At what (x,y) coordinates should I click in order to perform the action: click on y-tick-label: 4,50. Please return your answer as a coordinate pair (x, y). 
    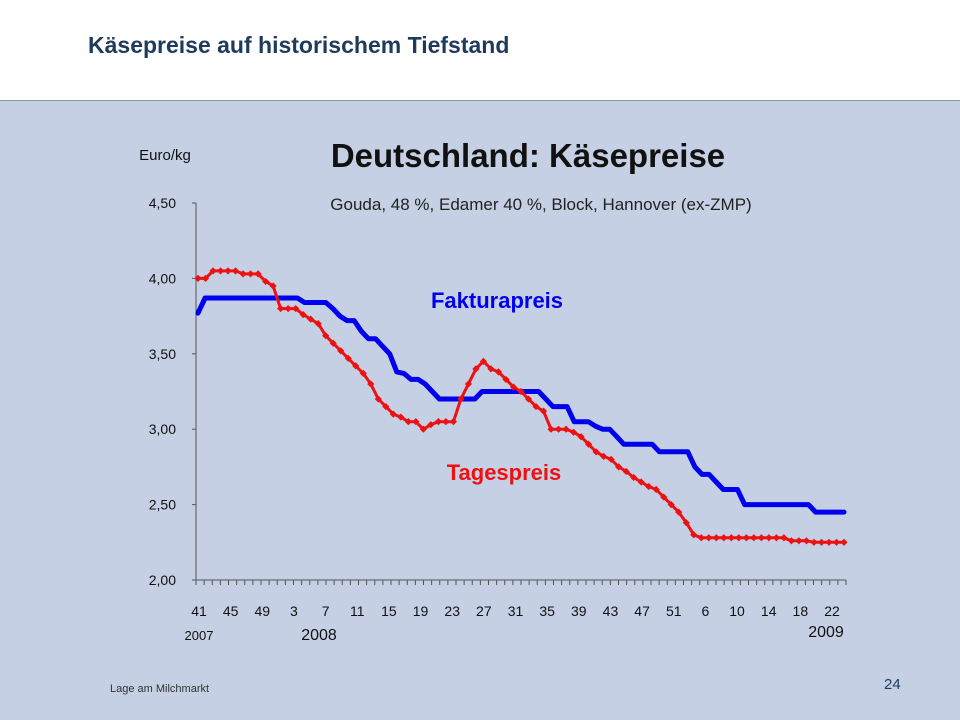
    Looking at the image, I should click on (162, 203).